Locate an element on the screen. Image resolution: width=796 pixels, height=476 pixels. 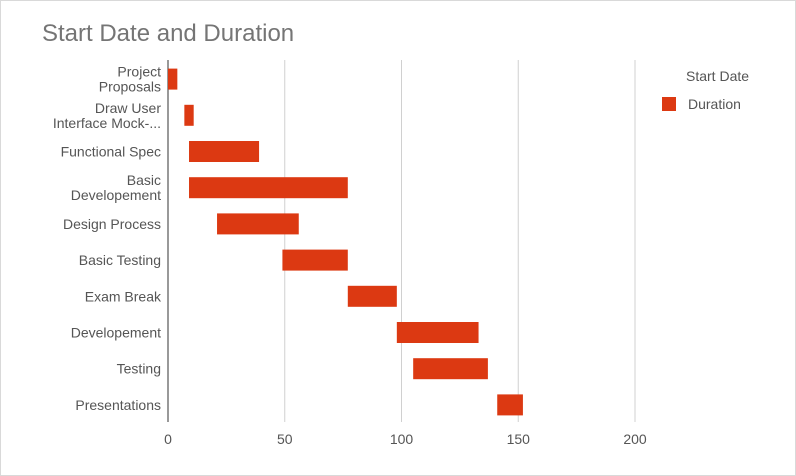
x-tick-label: 200 is located at coordinates (635, 439).